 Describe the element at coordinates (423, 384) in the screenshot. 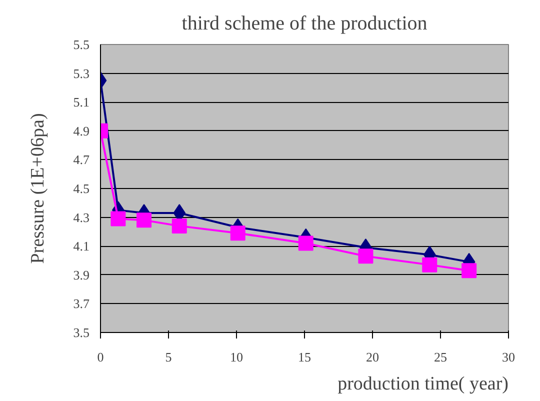

I see `x-axis-title: production time( year)` at that location.